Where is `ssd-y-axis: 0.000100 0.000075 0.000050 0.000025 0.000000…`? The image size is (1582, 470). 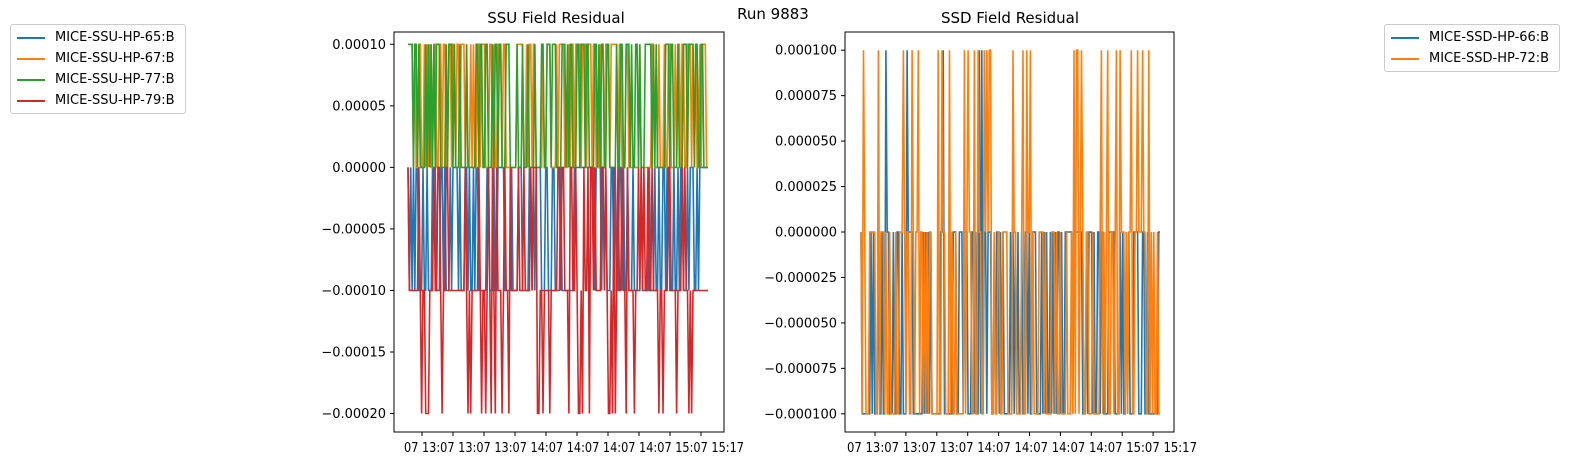
ssd-y-axis: 0.000100 0.000075 0.000050 0.000025 0.000000… is located at coordinates (804, 233).